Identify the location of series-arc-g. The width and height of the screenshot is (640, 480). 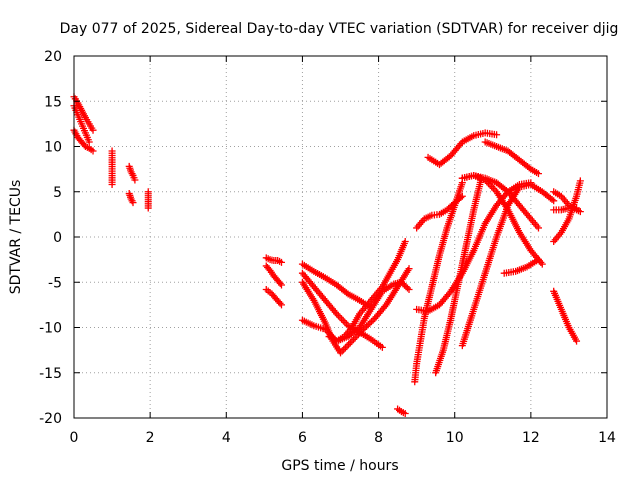
(273, 275).